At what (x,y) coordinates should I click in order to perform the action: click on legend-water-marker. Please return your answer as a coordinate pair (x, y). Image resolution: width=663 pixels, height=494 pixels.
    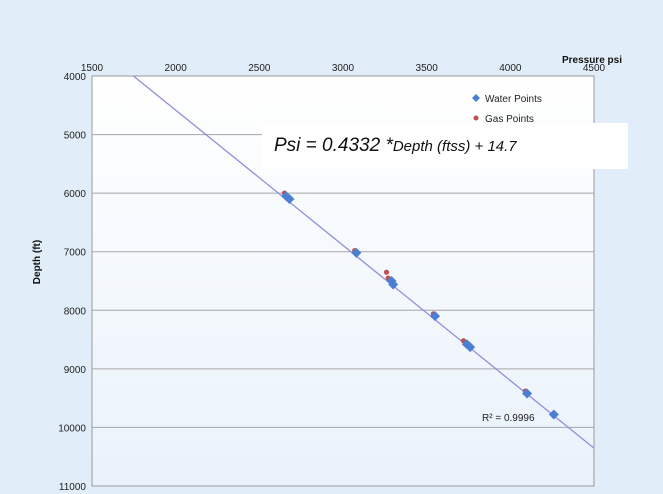
    Looking at the image, I should click on (476, 98).